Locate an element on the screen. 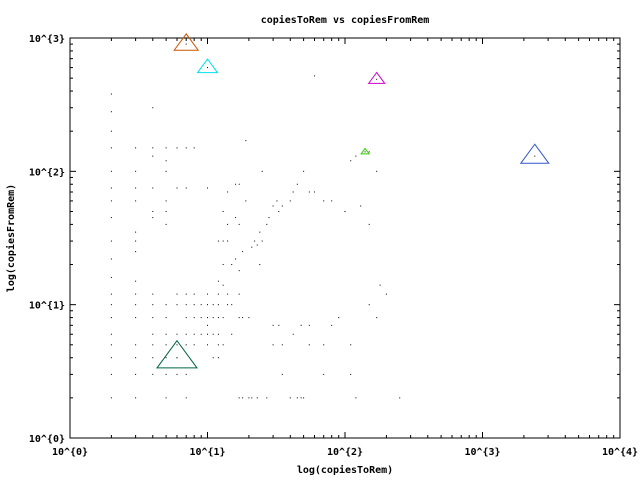 The image size is (640, 480). x-tick-label: 10^{3} is located at coordinates (482, 452).